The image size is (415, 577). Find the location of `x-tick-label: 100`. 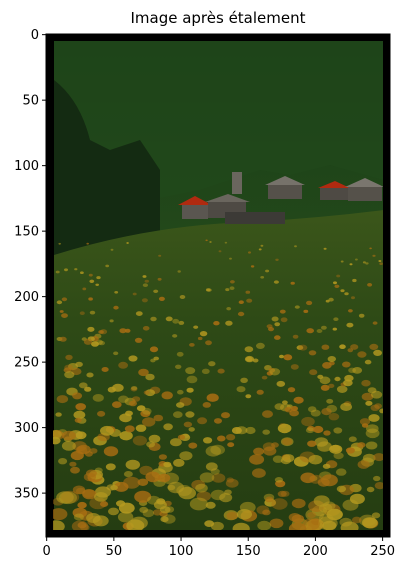

x-tick-label: 100 is located at coordinates (181, 551).